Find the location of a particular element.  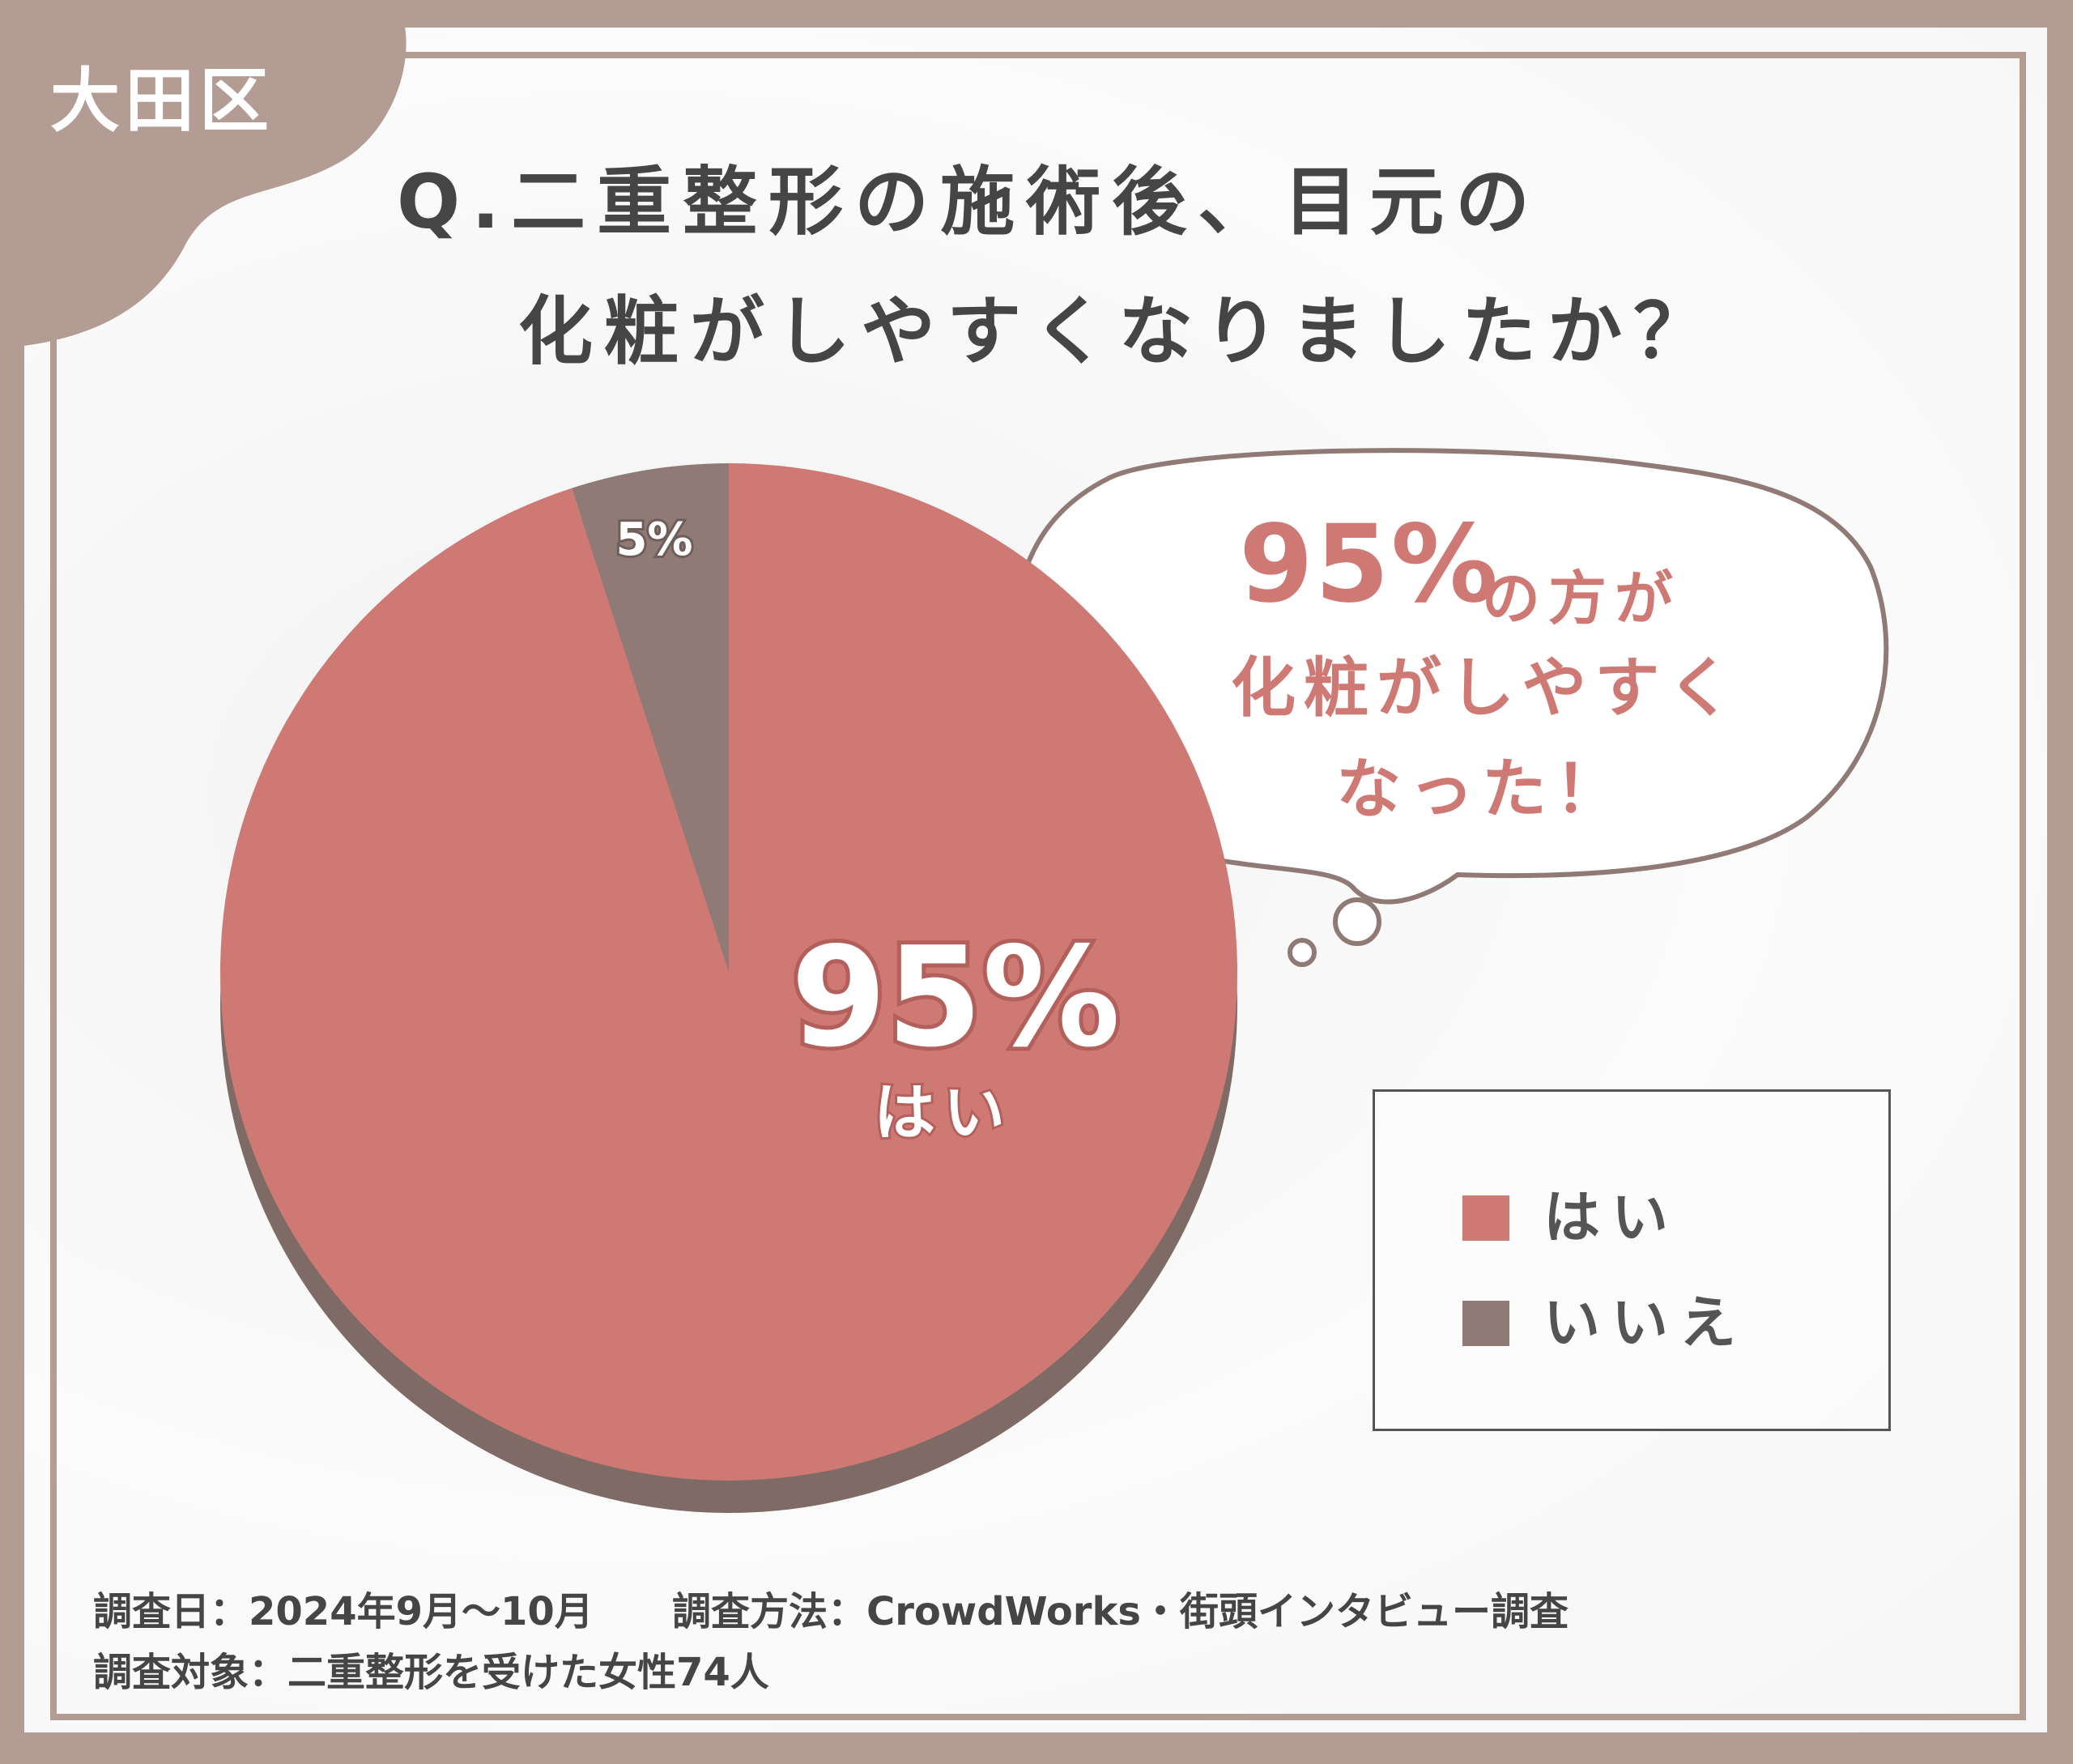

thought-bubble is located at coordinates (1449, 707).